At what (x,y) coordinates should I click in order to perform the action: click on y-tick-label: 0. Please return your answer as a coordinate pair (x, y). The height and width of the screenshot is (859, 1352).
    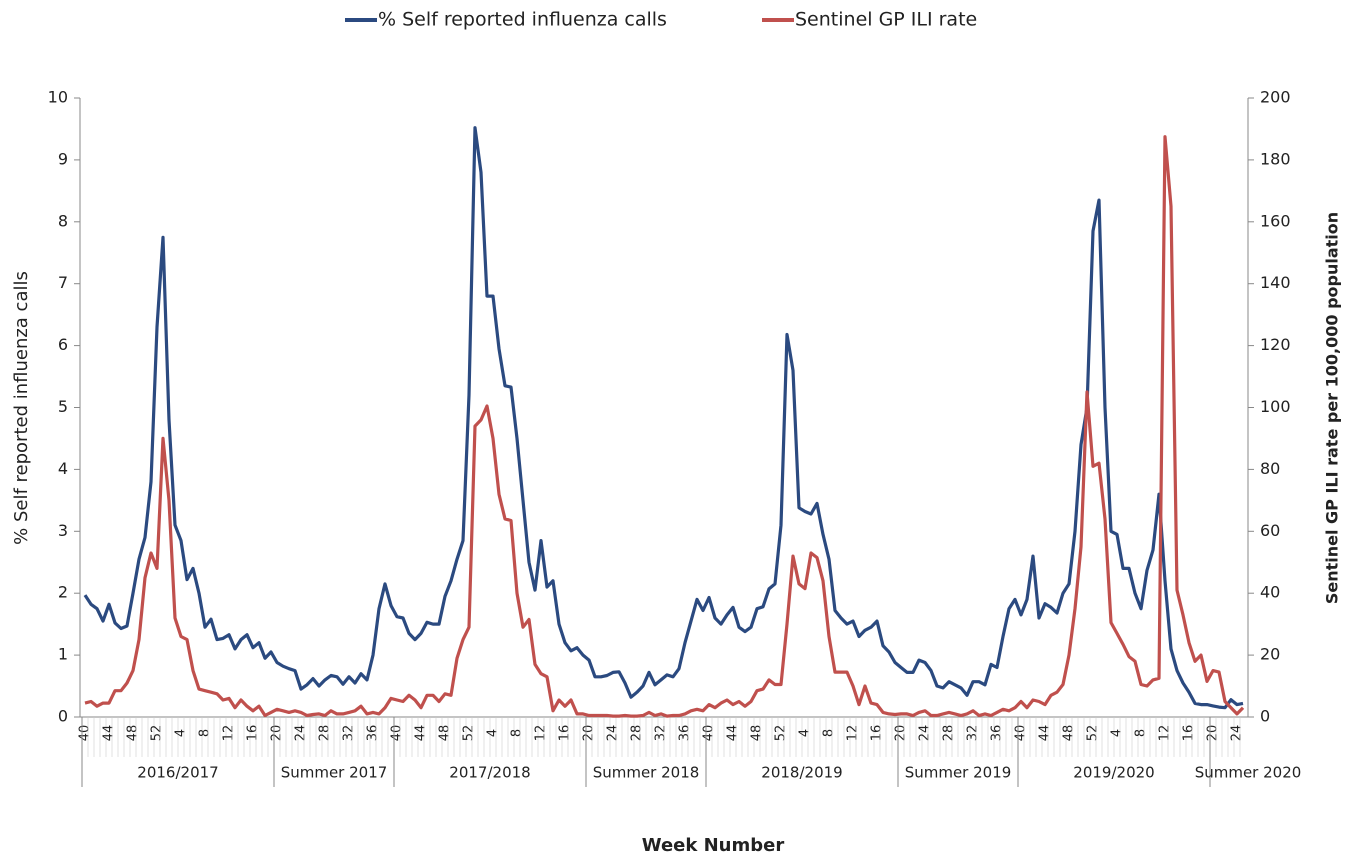
    Looking at the image, I should click on (63, 716).